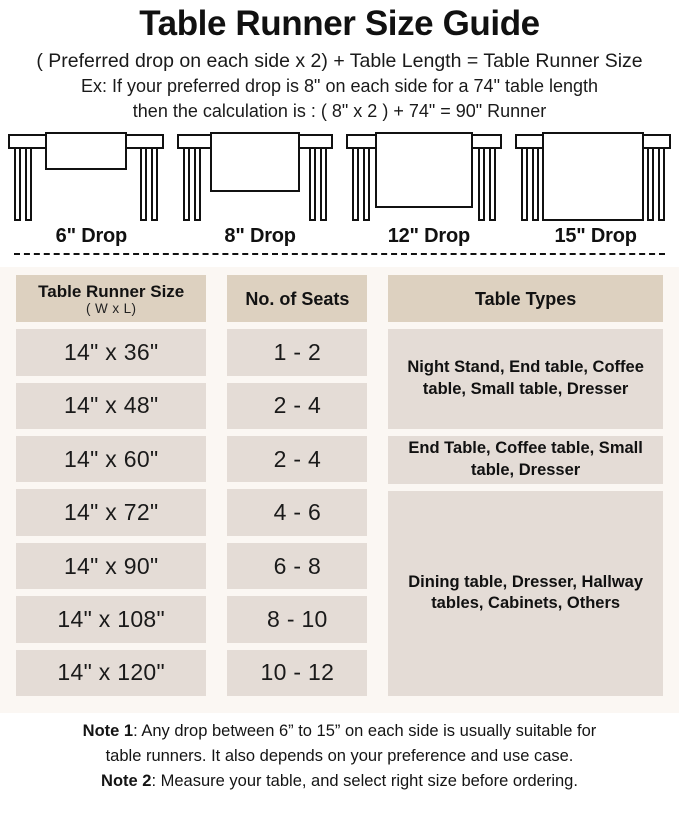 This screenshot has height=826, width=679. What do you see at coordinates (111, 672) in the screenshot?
I see `table-row: 14" x 120"` at bounding box center [111, 672].